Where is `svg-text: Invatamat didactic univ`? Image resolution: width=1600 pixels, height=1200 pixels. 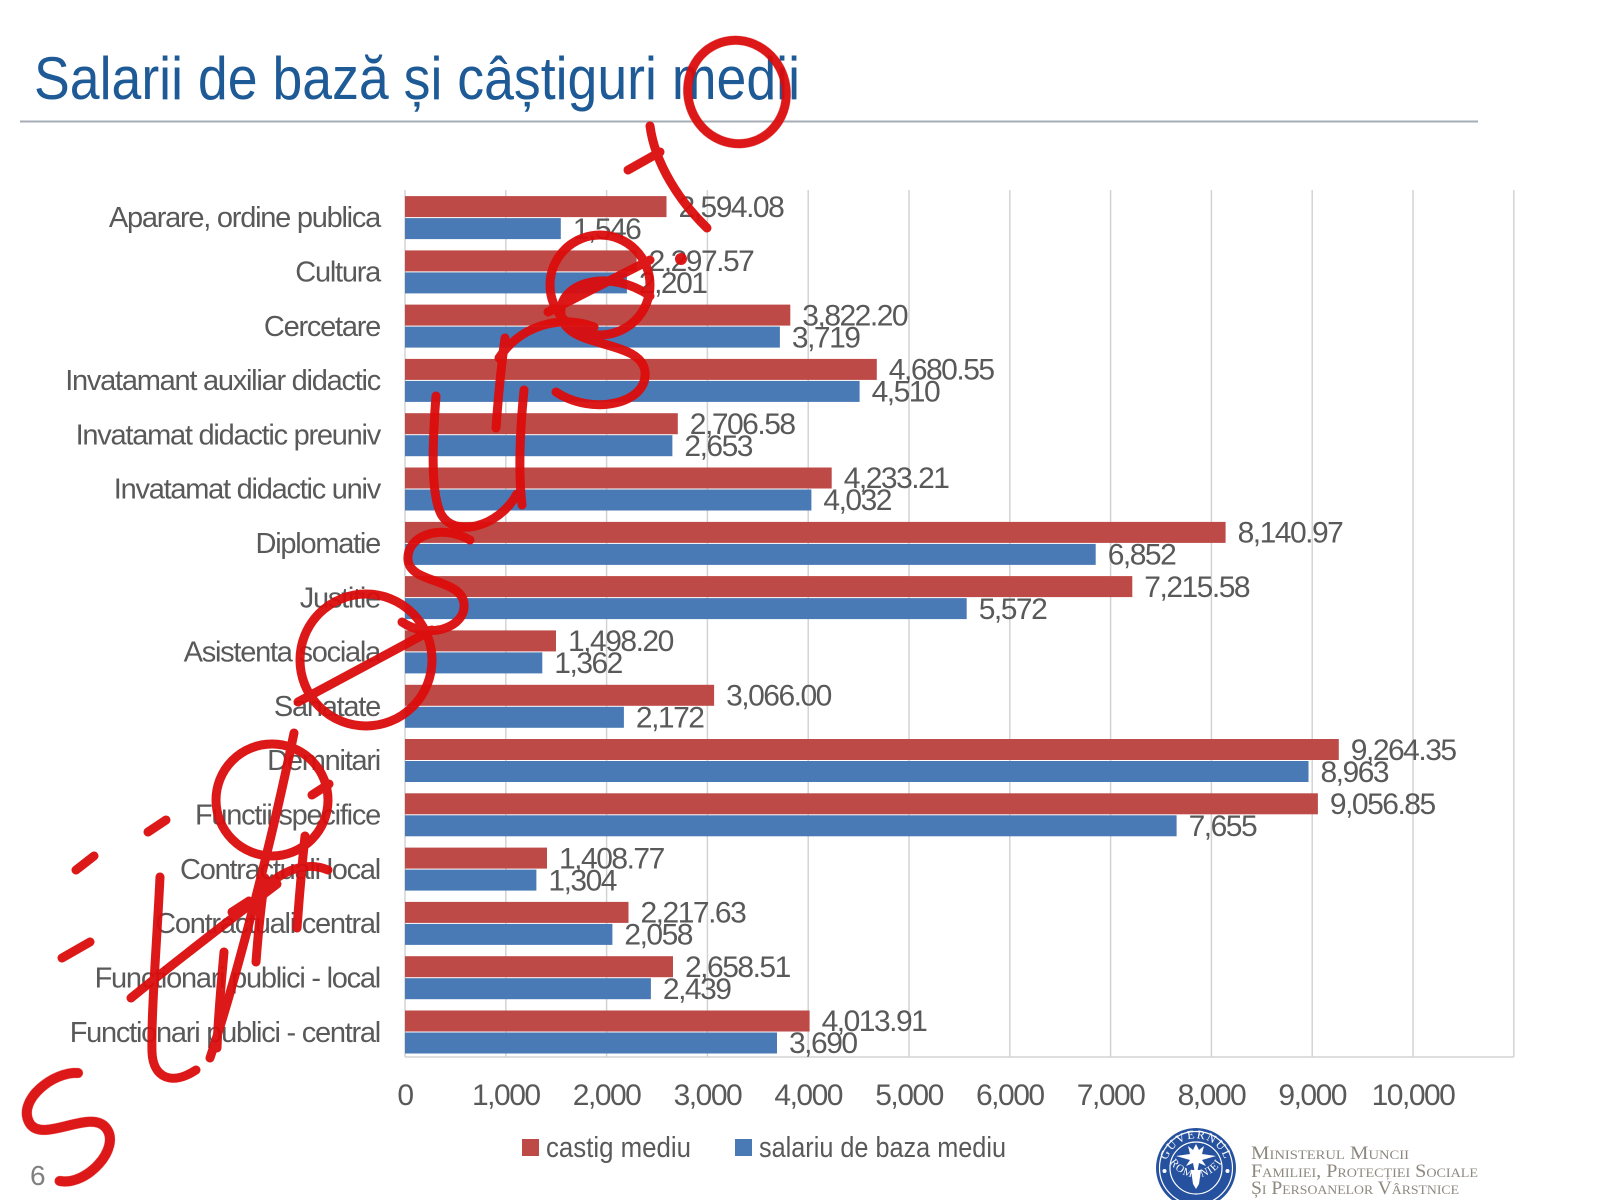 svg-text: Invatamat didactic univ is located at coordinates (248, 490).